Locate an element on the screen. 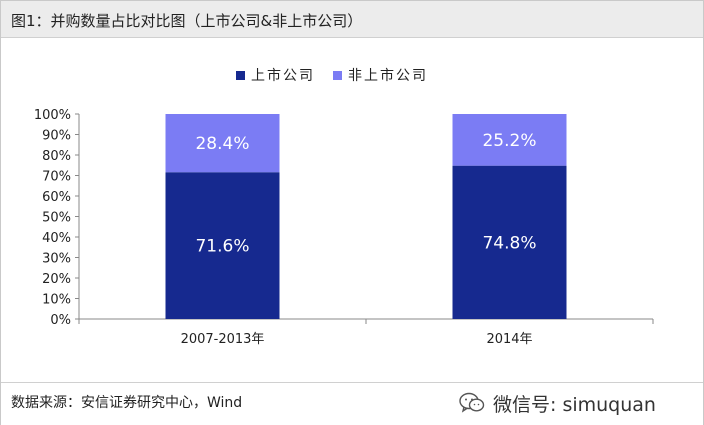 The height and width of the screenshot is (425, 704). y-tick-label: 90% is located at coordinates (56, 136).